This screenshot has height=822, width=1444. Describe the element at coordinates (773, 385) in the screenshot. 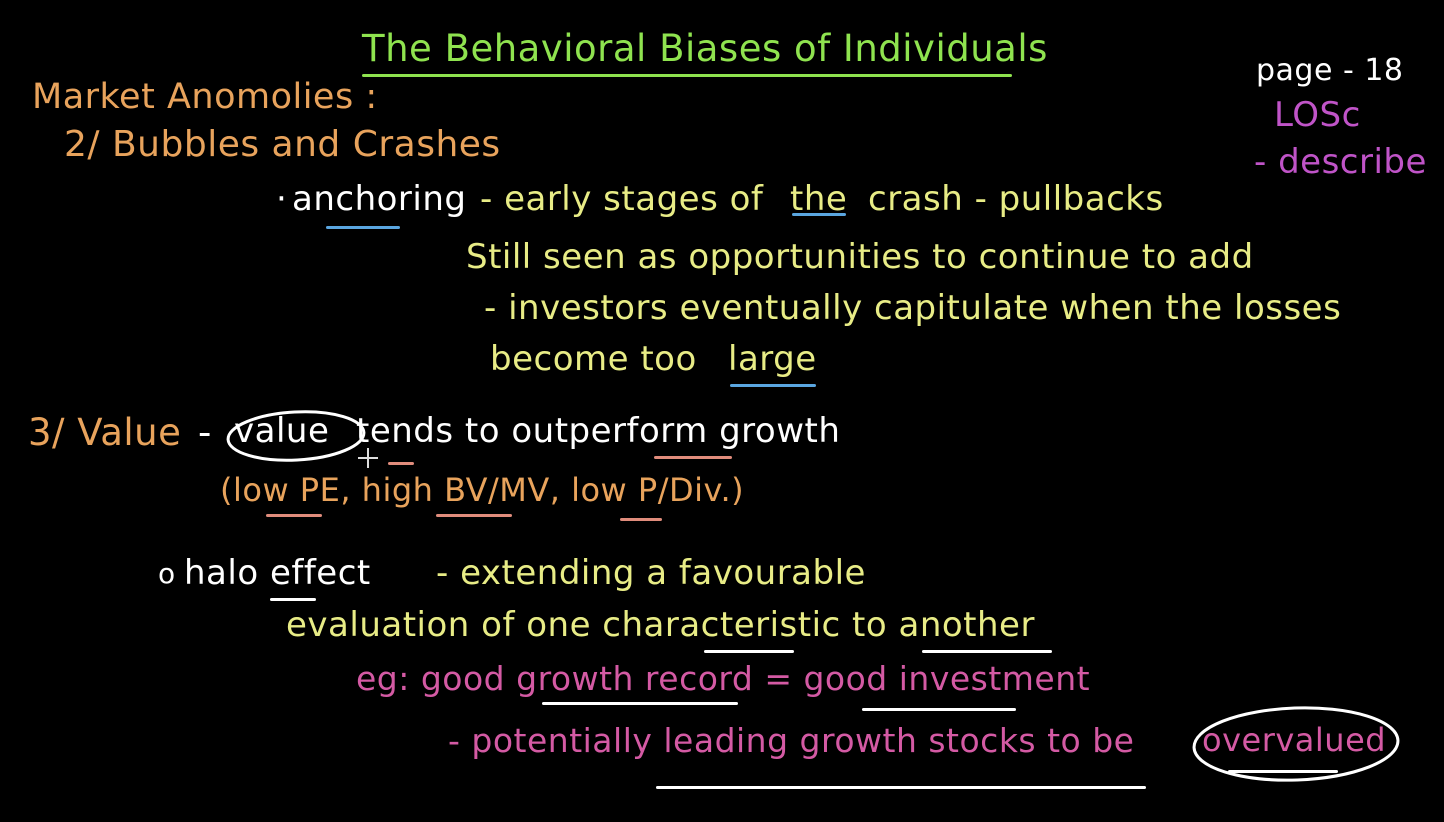

I see `large-underline` at that location.